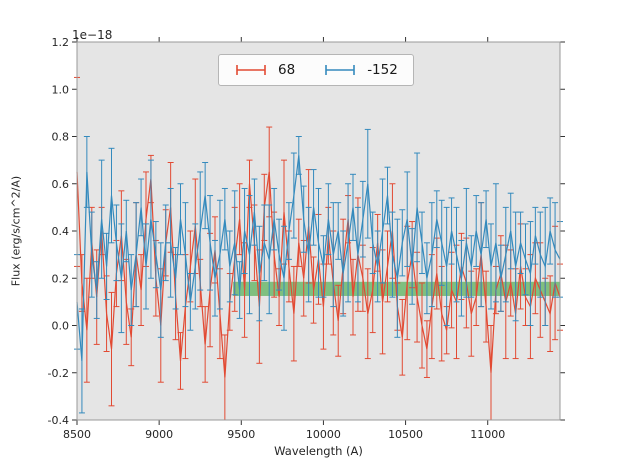 The height and width of the screenshot is (467, 617). Describe the element at coordinates (61, 326) in the screenshot. I see `y-tick-label: 0.0` at that location.